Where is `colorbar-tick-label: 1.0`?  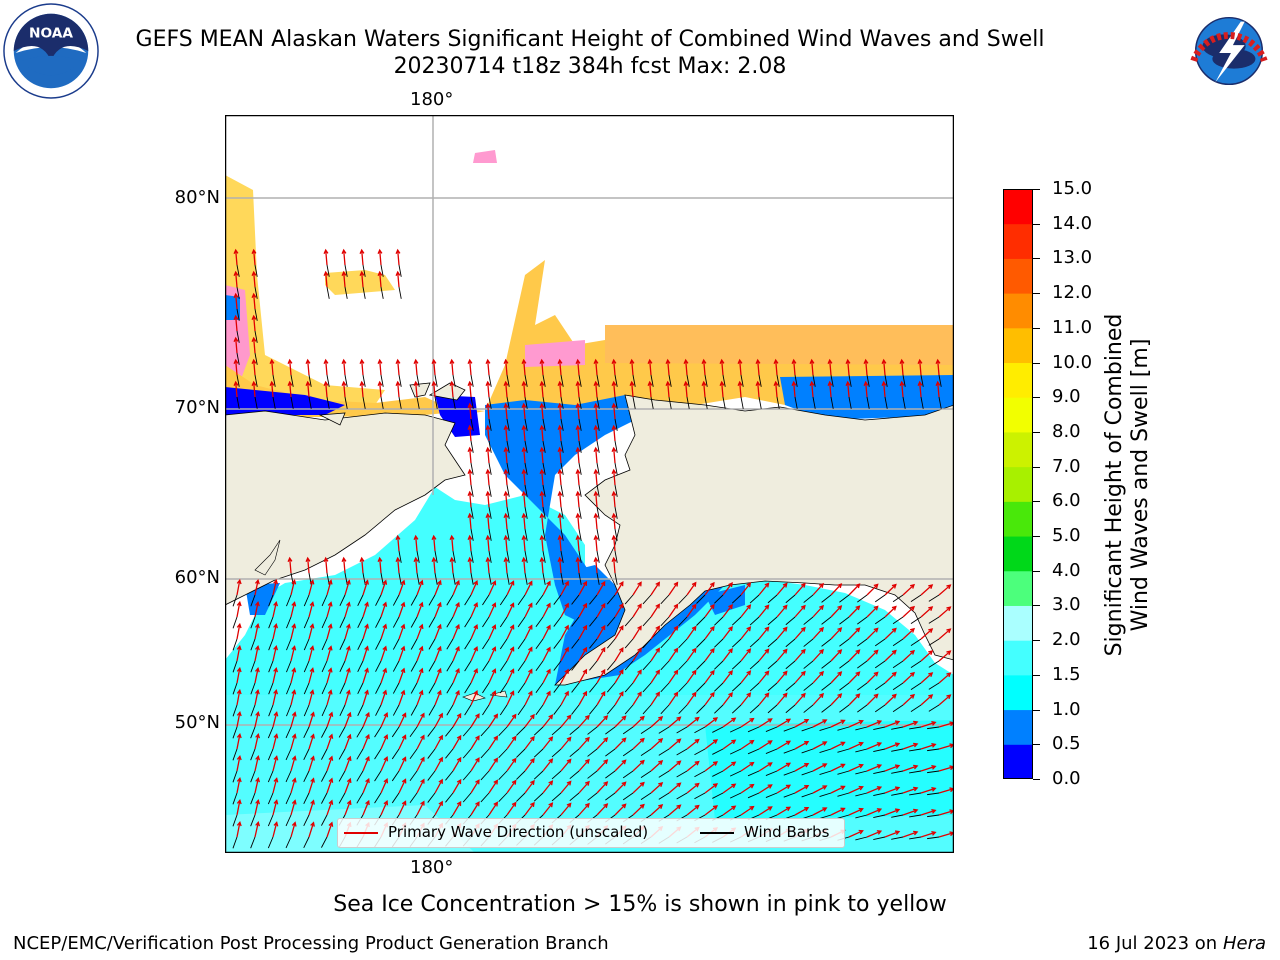
colorbar-tick-label: 1.0 is located at coordinates (1066, 709).